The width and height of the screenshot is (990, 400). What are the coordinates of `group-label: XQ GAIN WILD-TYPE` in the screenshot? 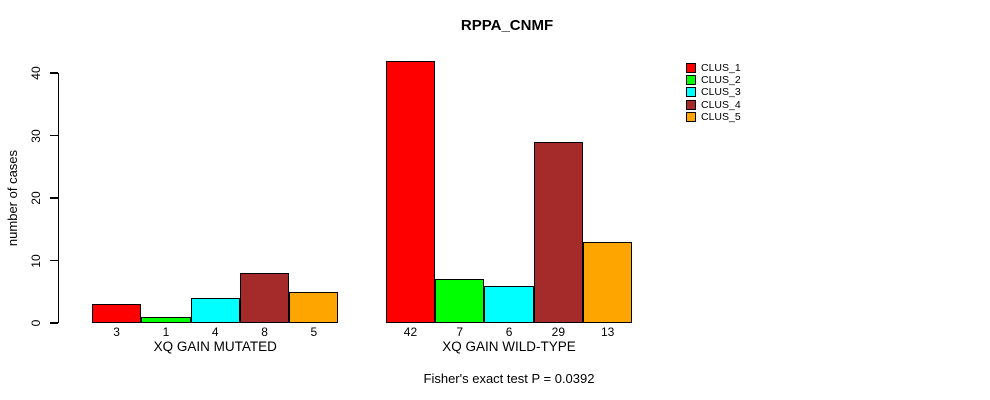 It's located at (509, 346).